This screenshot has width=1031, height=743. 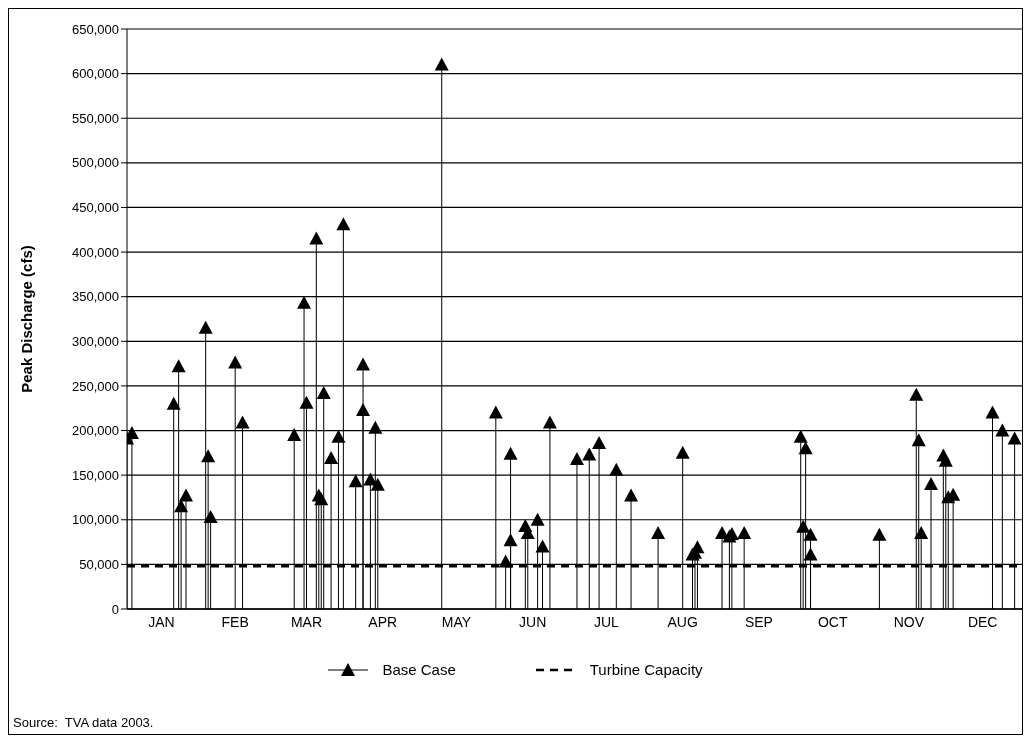 I want to click on y-tick-label: 600,000, so click(x=95, y=74).